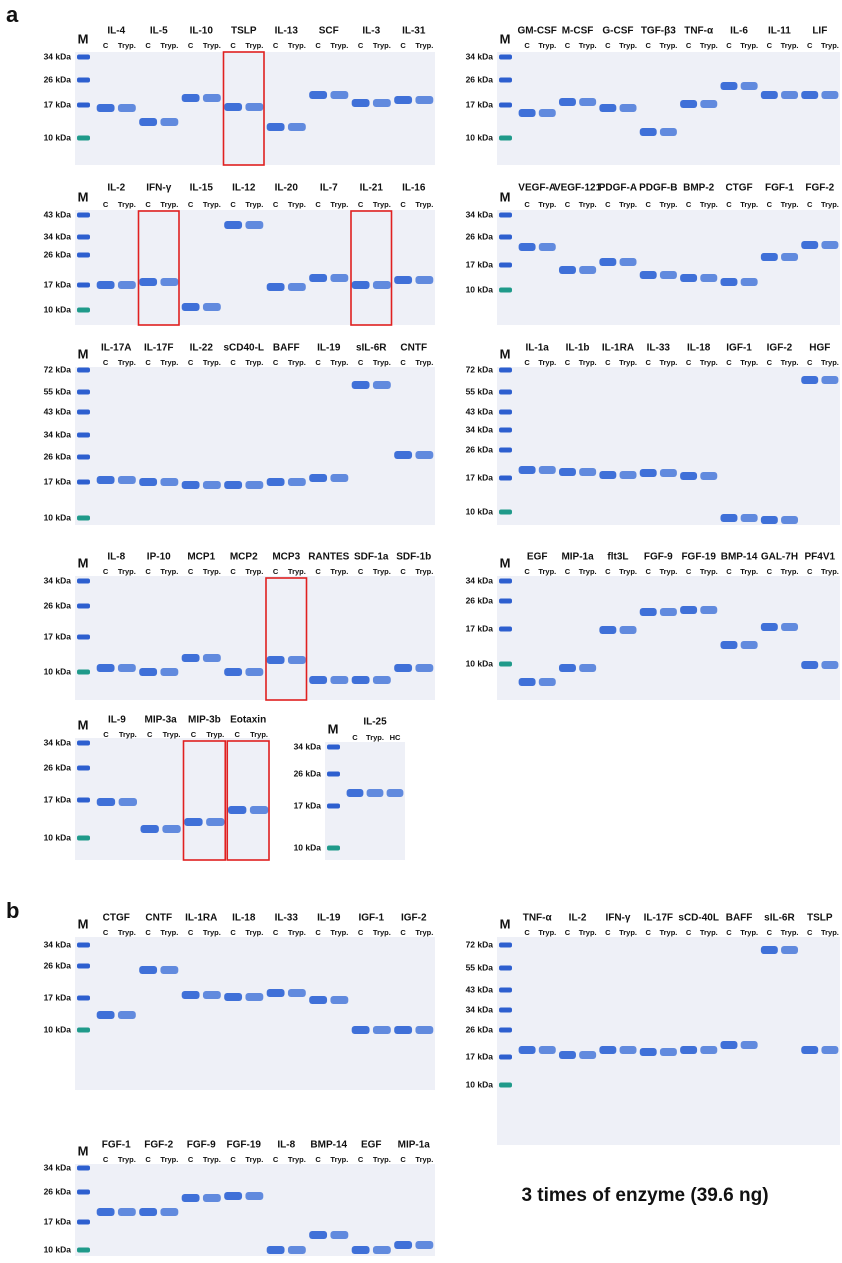 The width and height of the screenshot is (842, 1263). Describe the element at coordinates (161, 720) in the screenshot. I see `sample-name: MIP-3a` at that location.